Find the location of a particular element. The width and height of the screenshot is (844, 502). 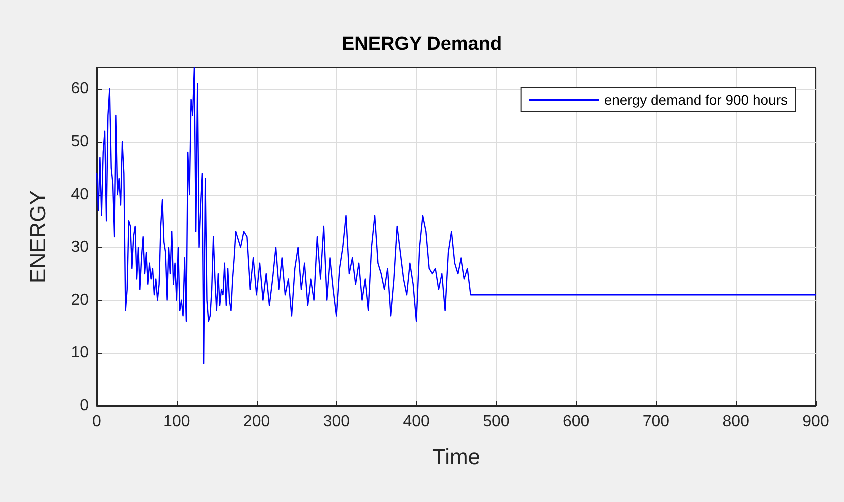

y-tick-label: 20 is located at coordinates (80, 300).